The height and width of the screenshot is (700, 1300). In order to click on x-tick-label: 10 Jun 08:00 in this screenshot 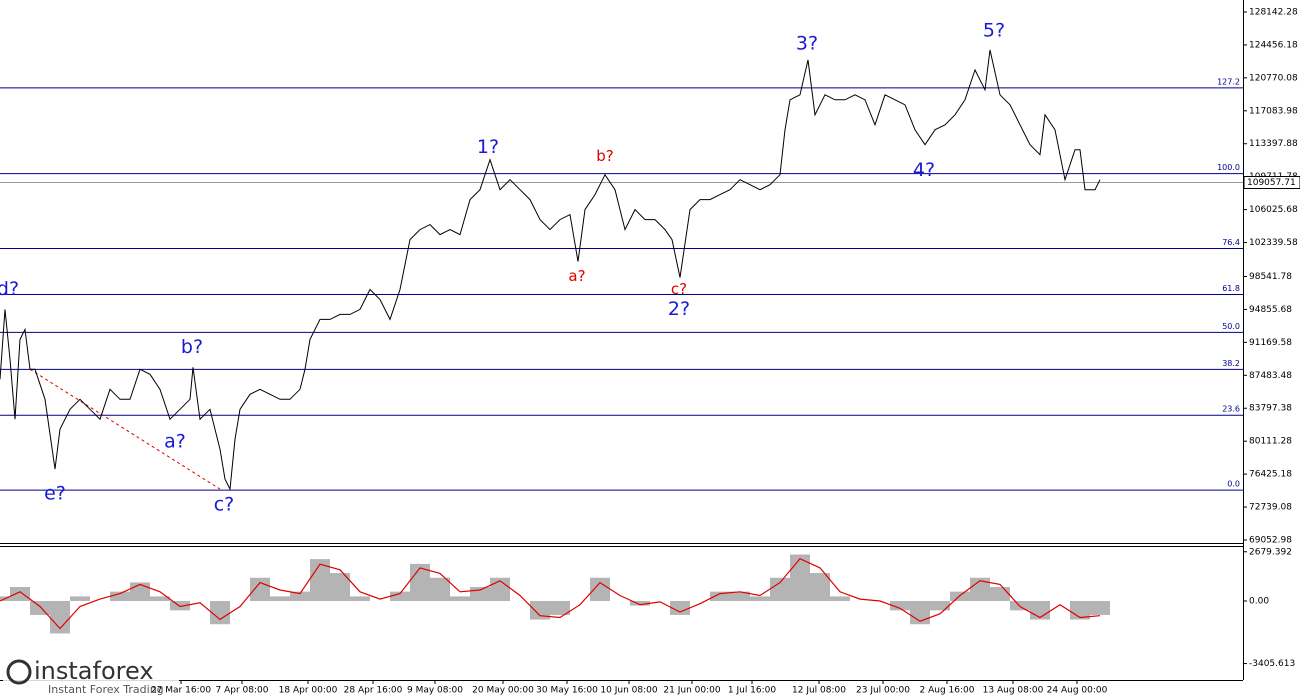, I will do `click(628, 691)`.